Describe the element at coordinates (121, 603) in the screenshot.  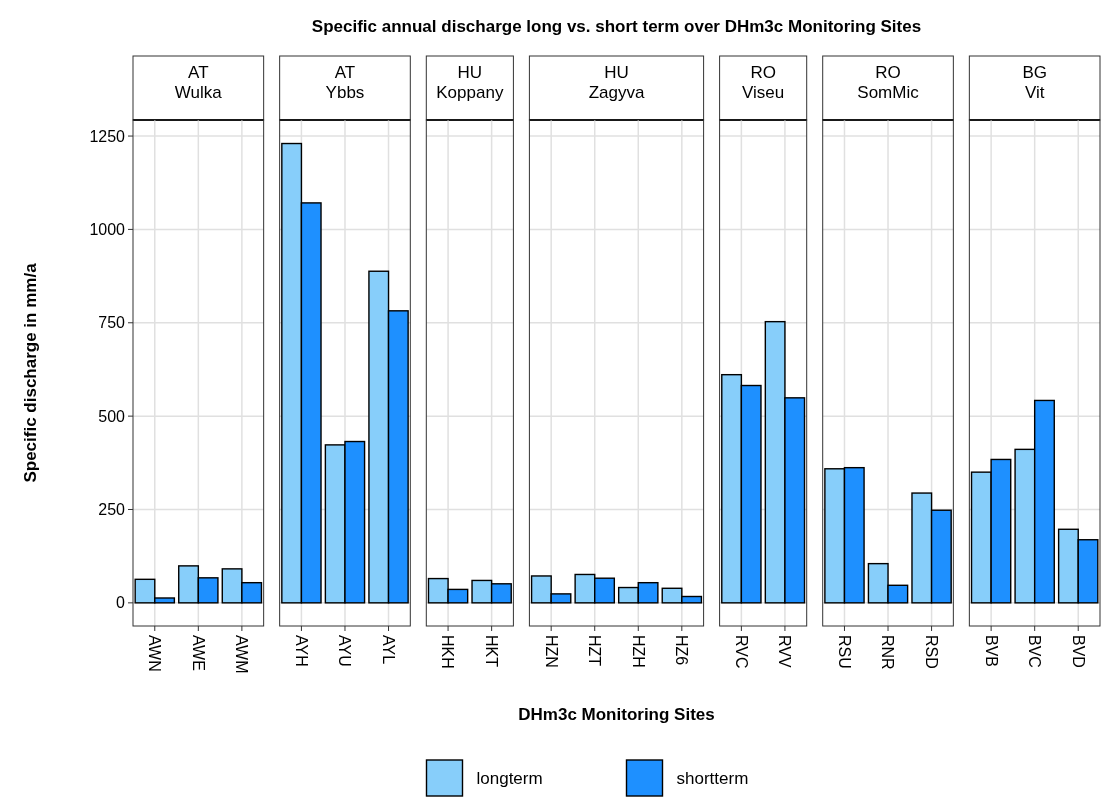
I see `y-tick-label: 0` at that location.